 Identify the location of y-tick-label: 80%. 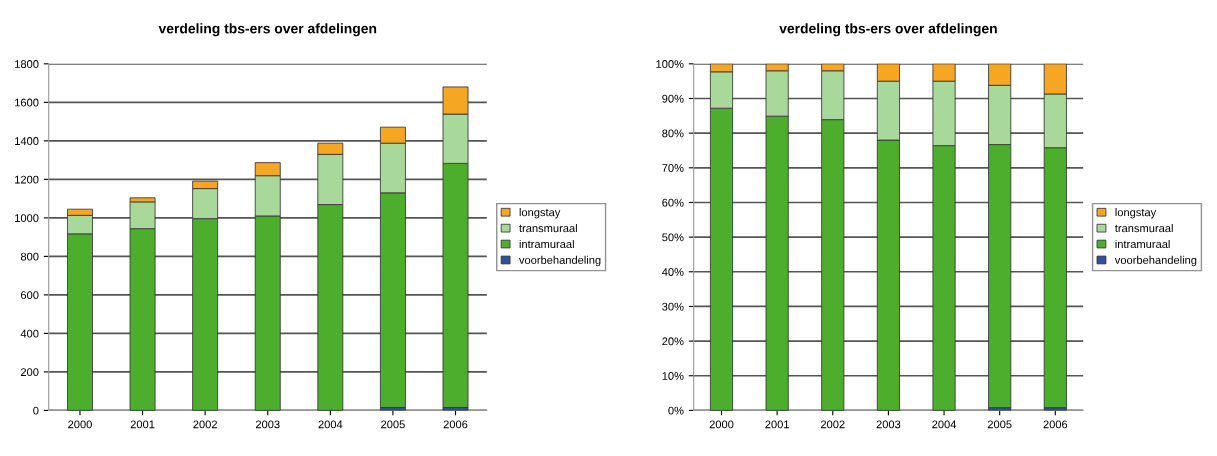
(673, 133).